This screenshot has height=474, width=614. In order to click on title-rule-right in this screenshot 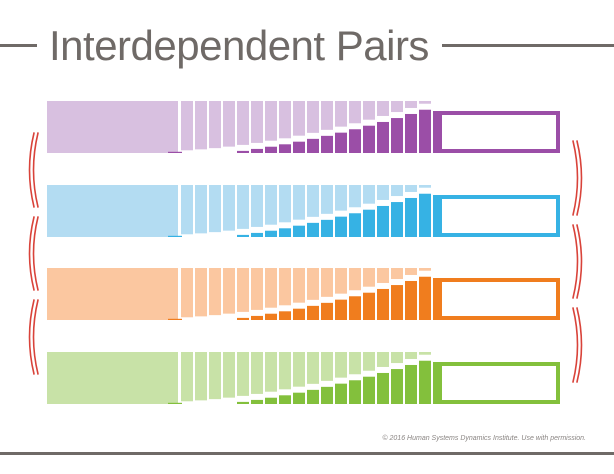, I will do `click(528, 45)`.